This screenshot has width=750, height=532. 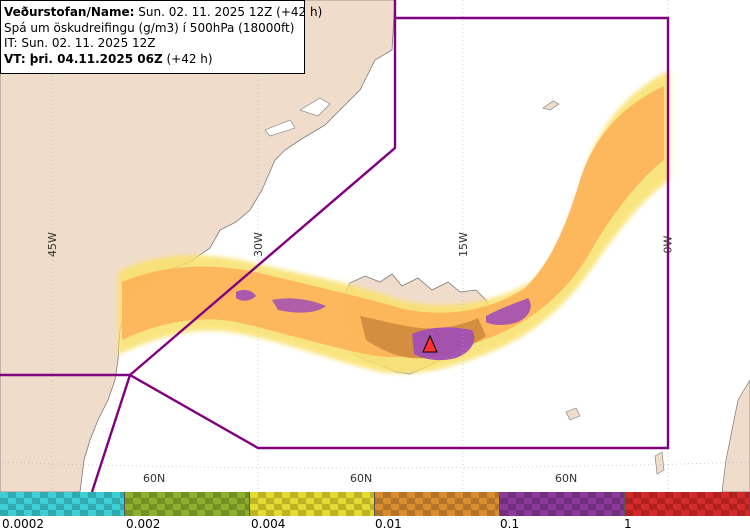 What do you see at coordinates (551, 105) in the screenshot?
I see `jan-mayen-island` at bounding box center [551, 105].